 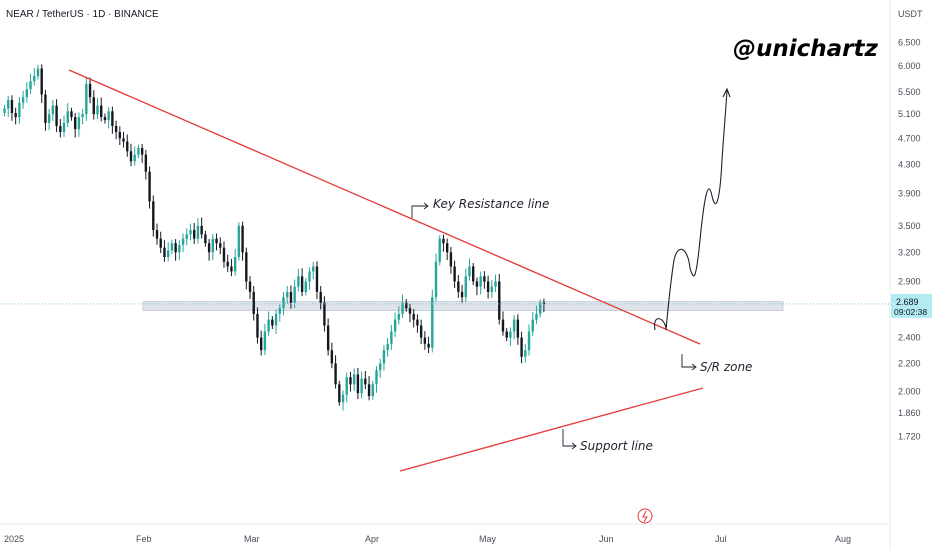 I want to click on lightning-icon, so click(x=645, y=516).